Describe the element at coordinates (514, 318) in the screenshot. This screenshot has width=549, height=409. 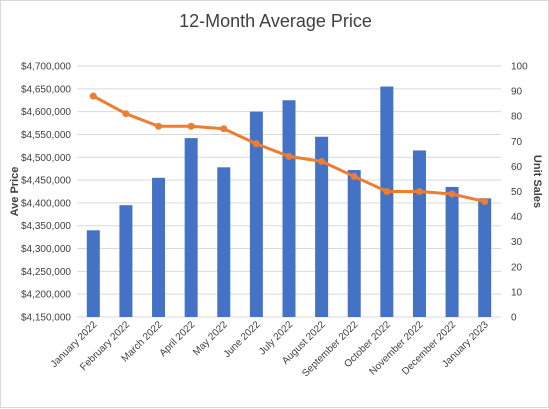
I see `y2-tick-label: 0` at that location.